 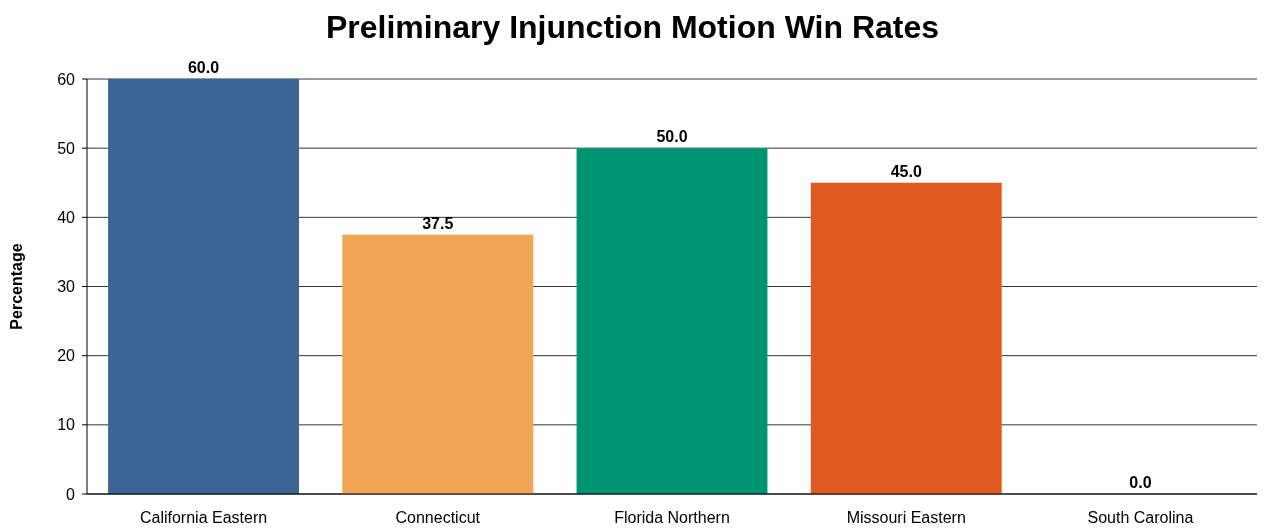 I want to click on y-tick-label: 40, so click(x=66, y=217).